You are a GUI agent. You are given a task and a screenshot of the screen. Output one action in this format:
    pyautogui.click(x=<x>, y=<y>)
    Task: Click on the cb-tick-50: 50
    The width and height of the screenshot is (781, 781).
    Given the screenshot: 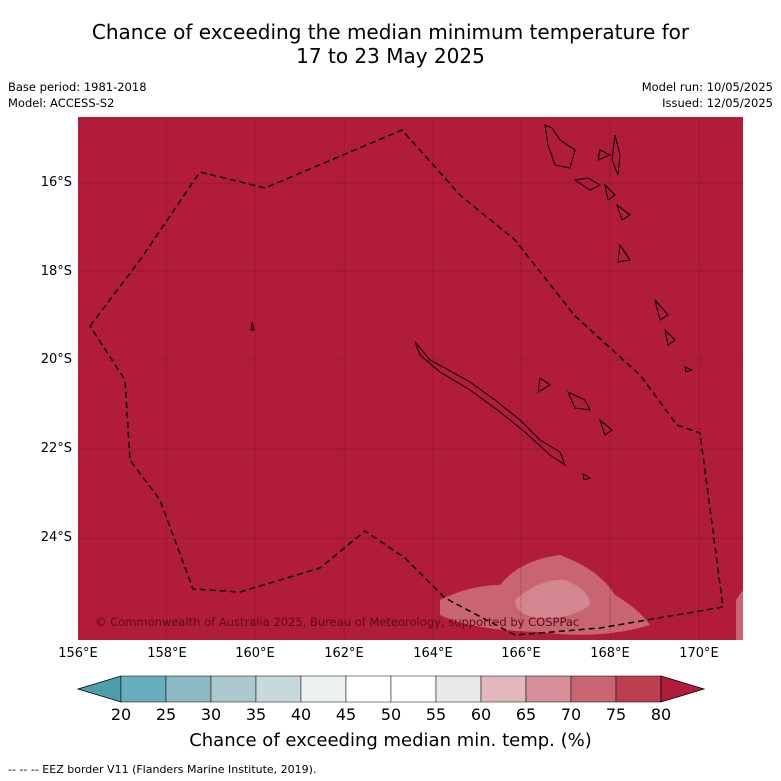 What is the action you would take?
    pyautogui.click(x=391, y=714)
    